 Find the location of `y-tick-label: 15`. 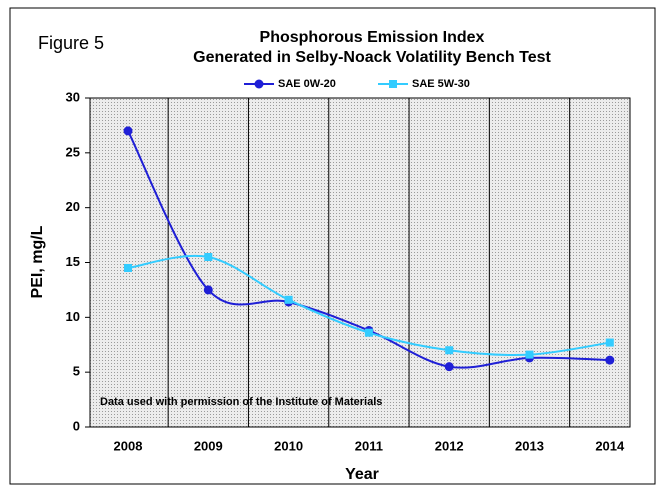

y-tick-label: 15 is located at coordinates (73, 261).